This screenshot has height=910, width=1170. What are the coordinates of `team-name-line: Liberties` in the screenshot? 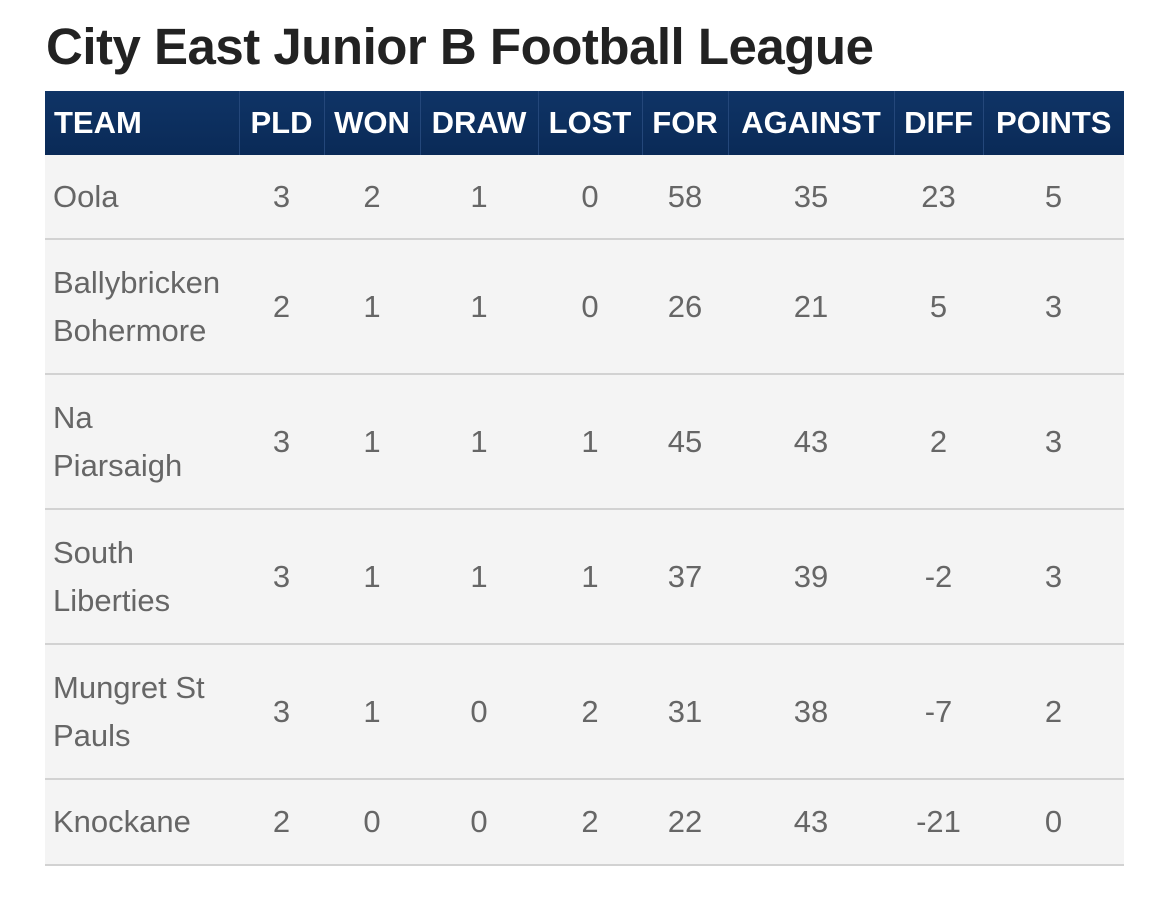 It's located at (112, 600).